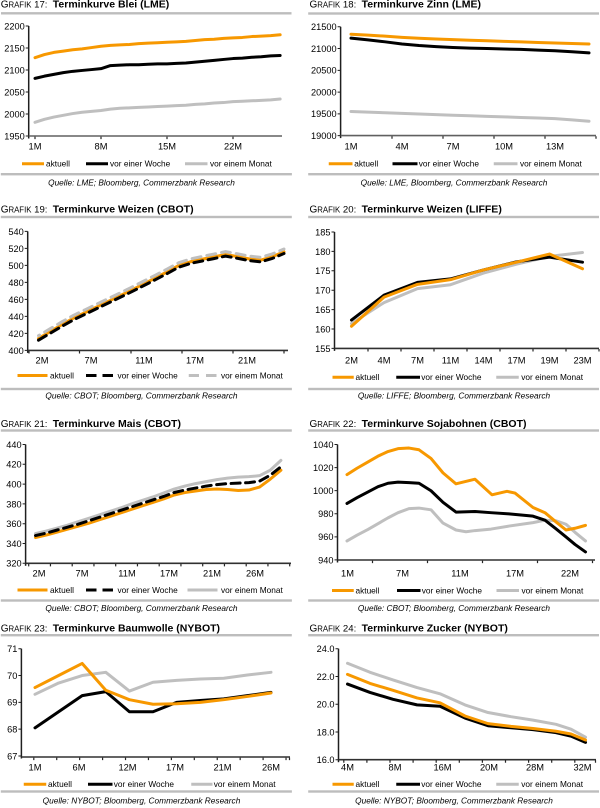  I want to click on svg-text: 520, so click(15, 249).